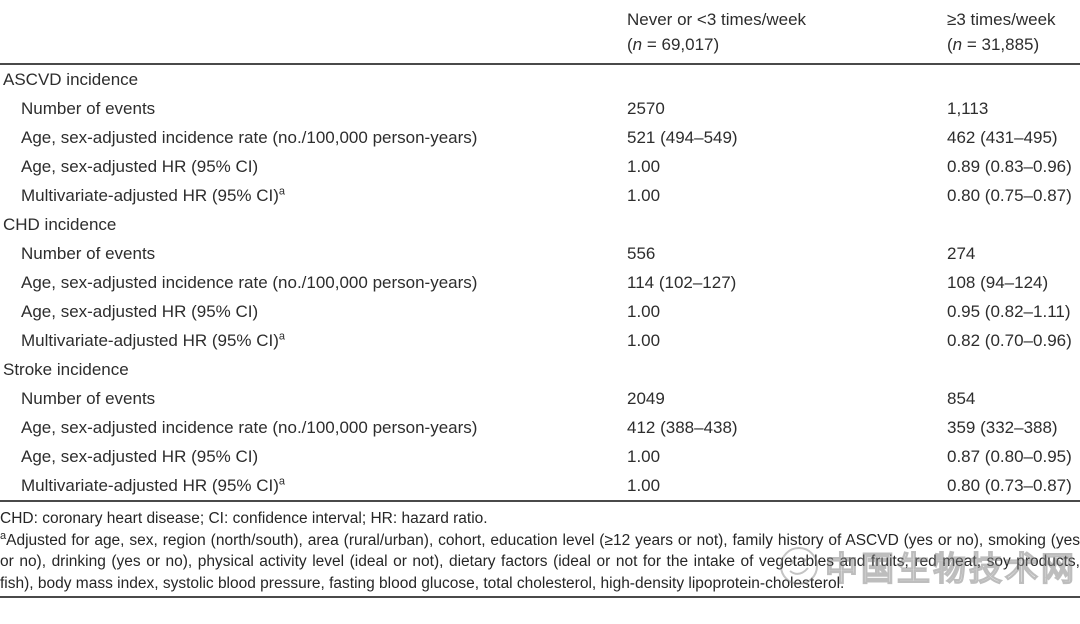 The image size is (1080, 624). What do you see at coordinates (540, 398) in the screenshot?
I see `table-row: Number of events 2049 854` at bounding box center [540, 398].